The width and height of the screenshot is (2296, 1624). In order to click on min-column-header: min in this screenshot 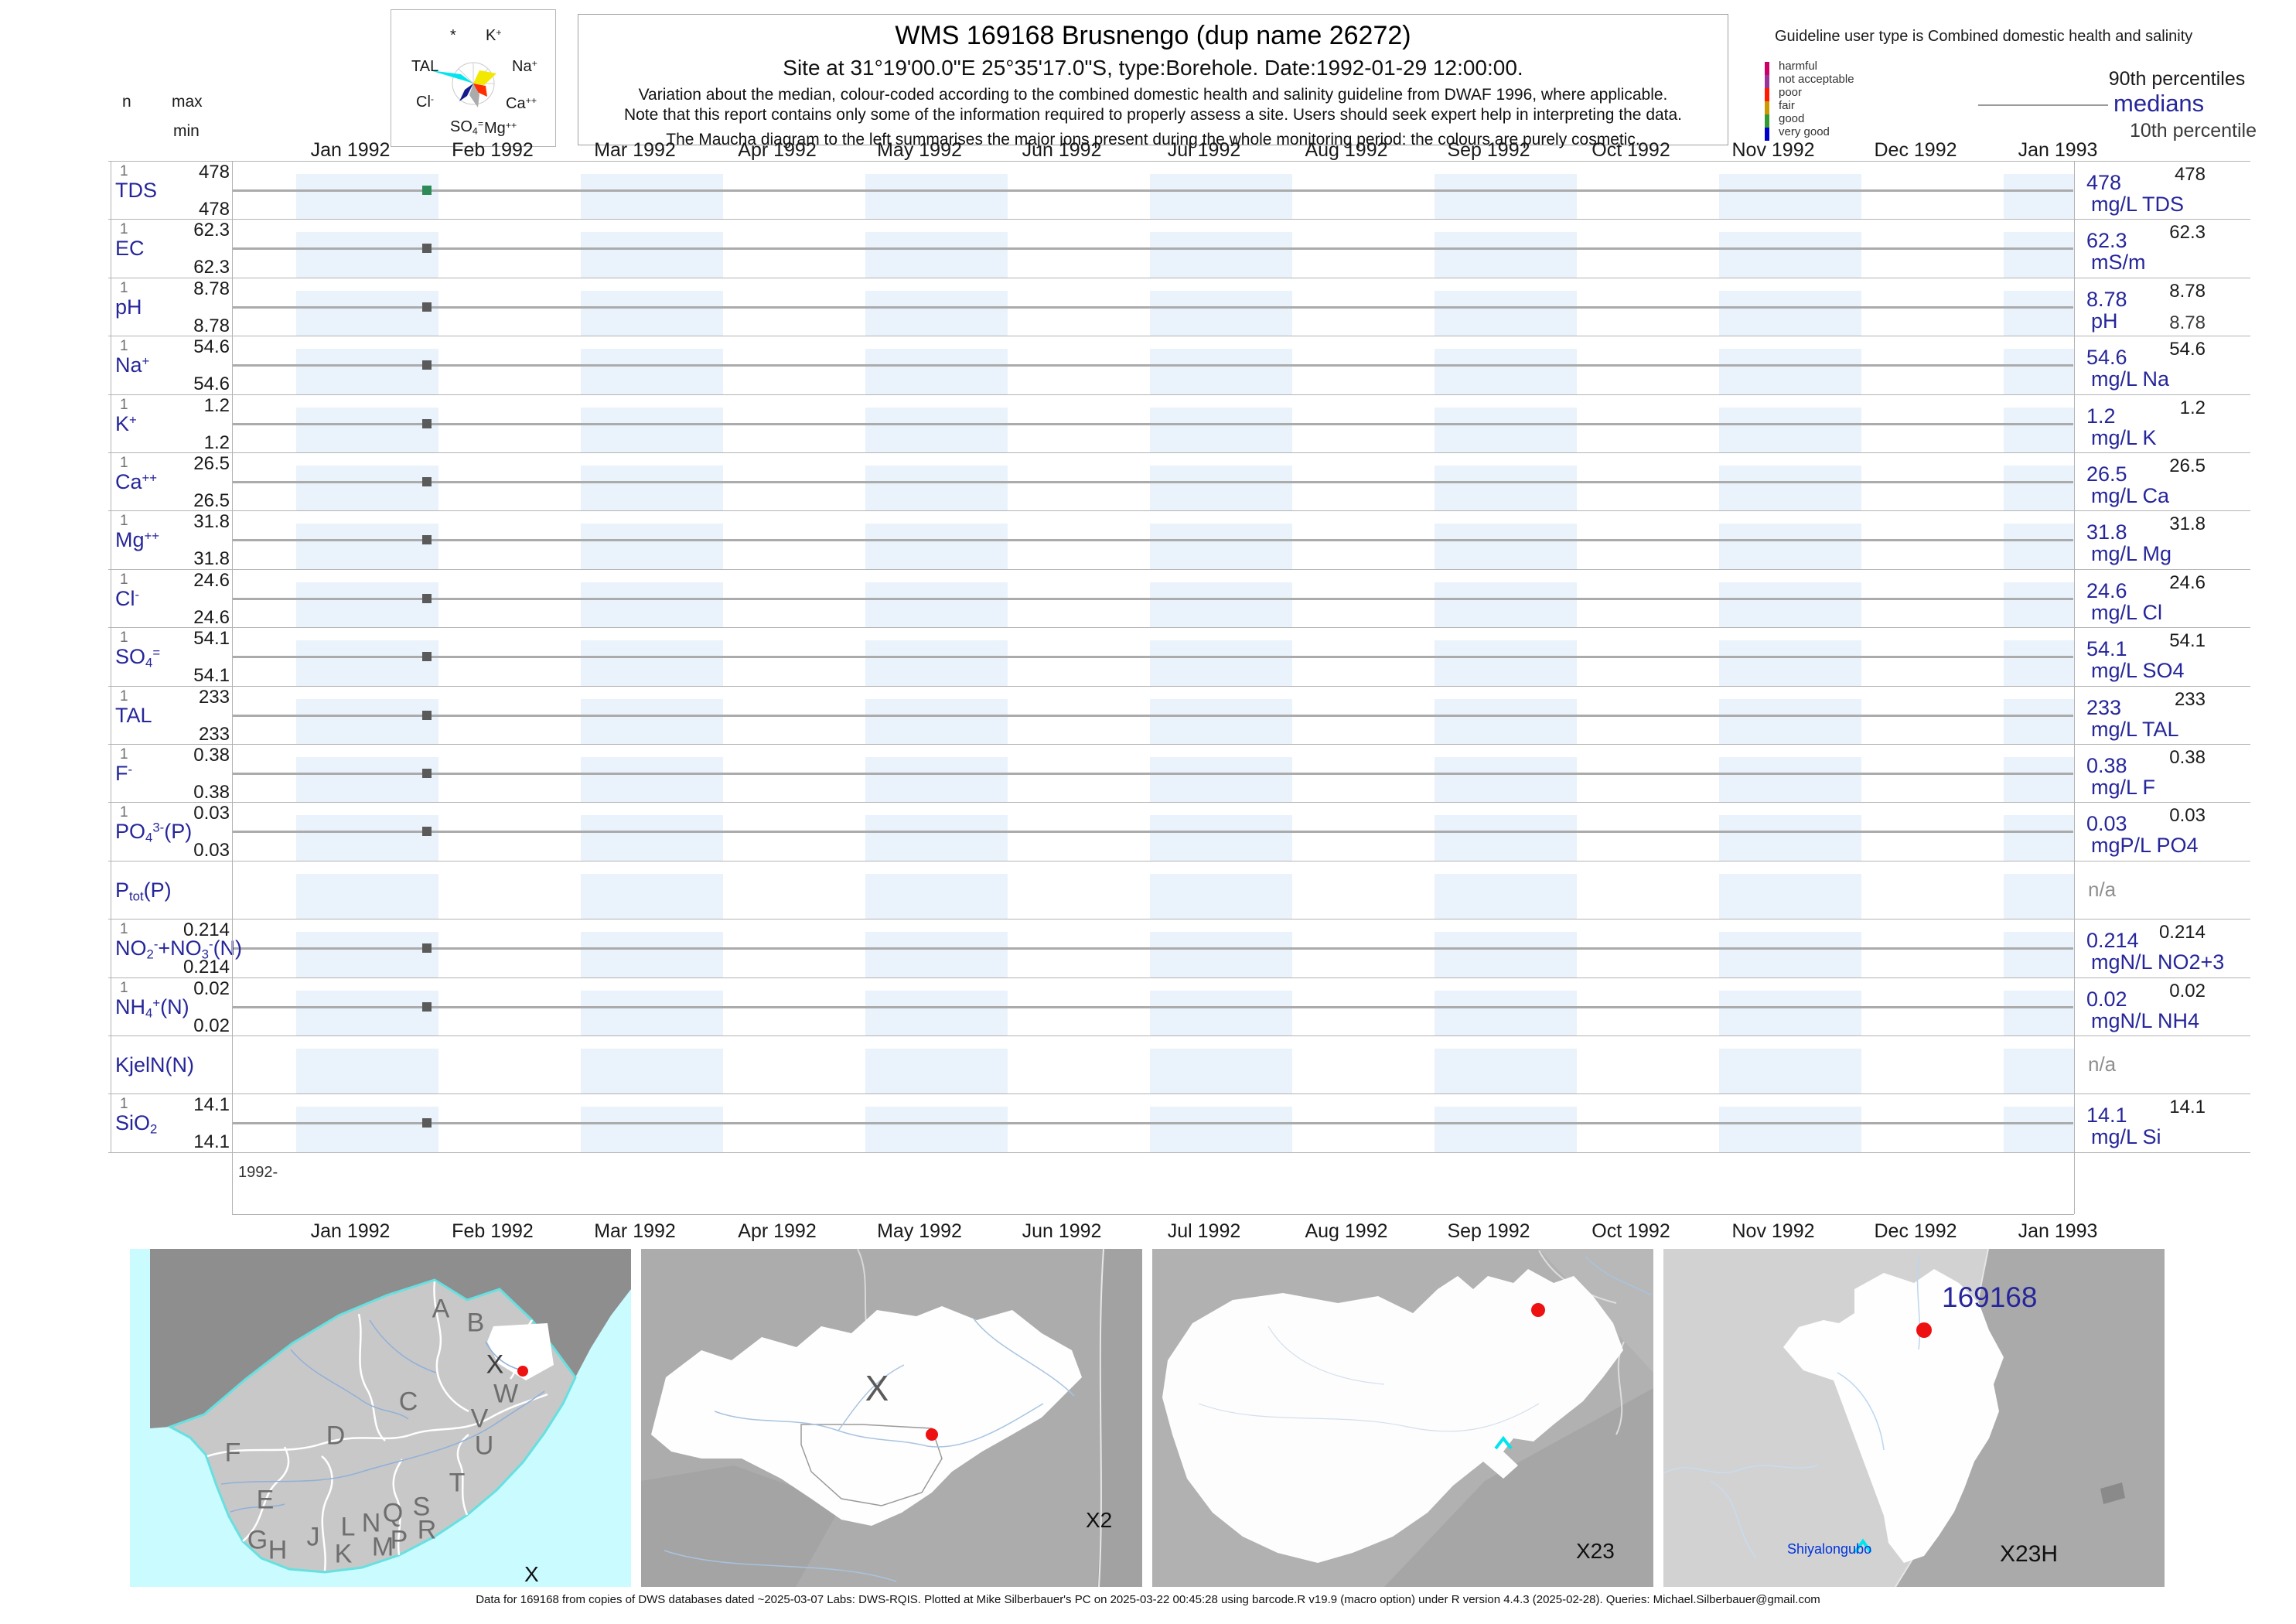, I will do `click(186, 131)`.